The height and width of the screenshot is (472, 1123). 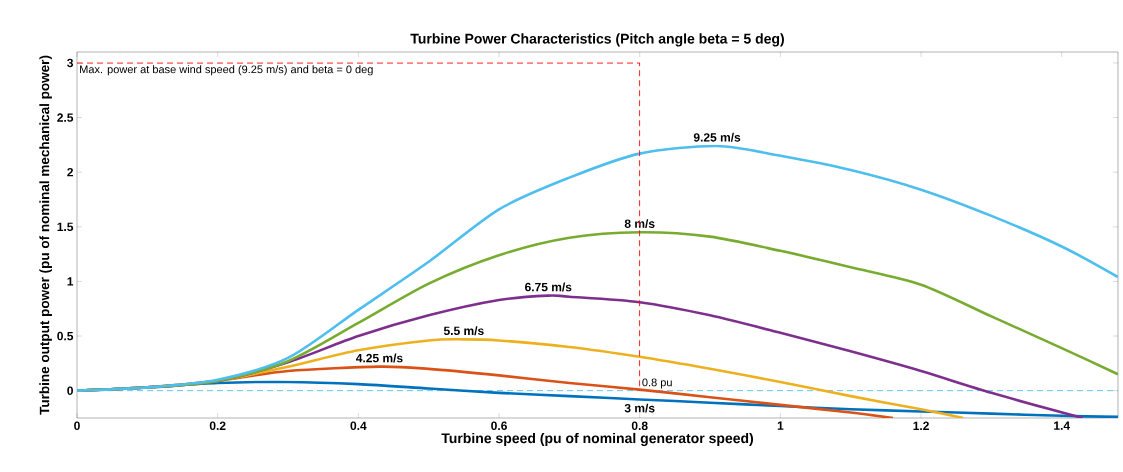 I want to click on y-tick-label: 1.5, so click(x=65, y=226).